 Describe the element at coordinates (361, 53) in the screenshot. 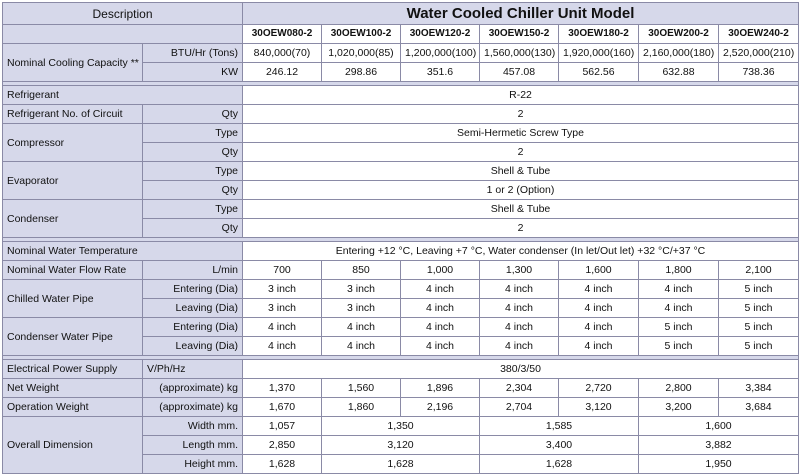

I see `table-cell: 1,020,000(85)` at that location.